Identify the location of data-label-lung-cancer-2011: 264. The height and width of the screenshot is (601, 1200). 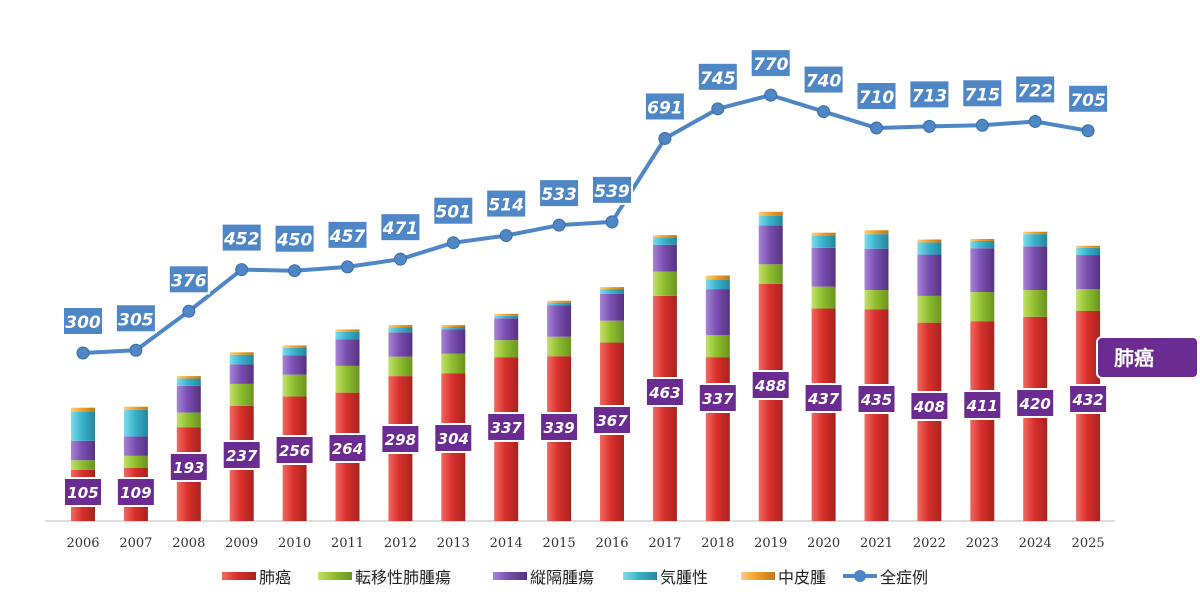
(347, 449).